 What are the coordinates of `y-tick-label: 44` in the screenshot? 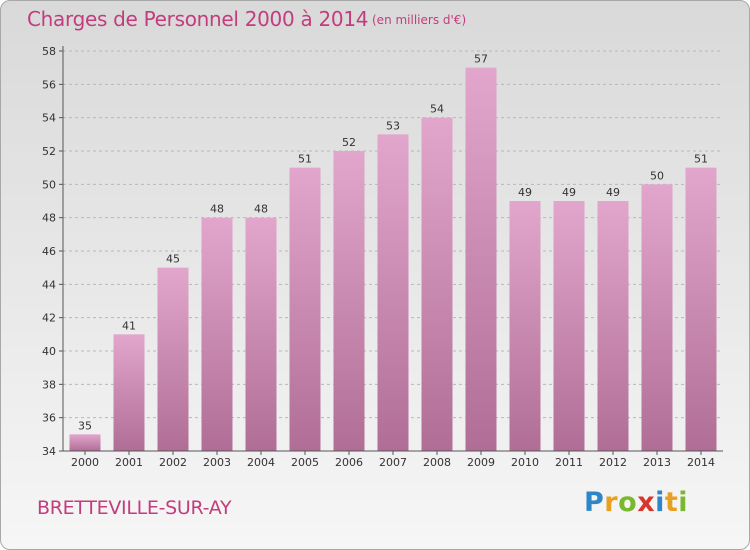 It's located at (49, 284).